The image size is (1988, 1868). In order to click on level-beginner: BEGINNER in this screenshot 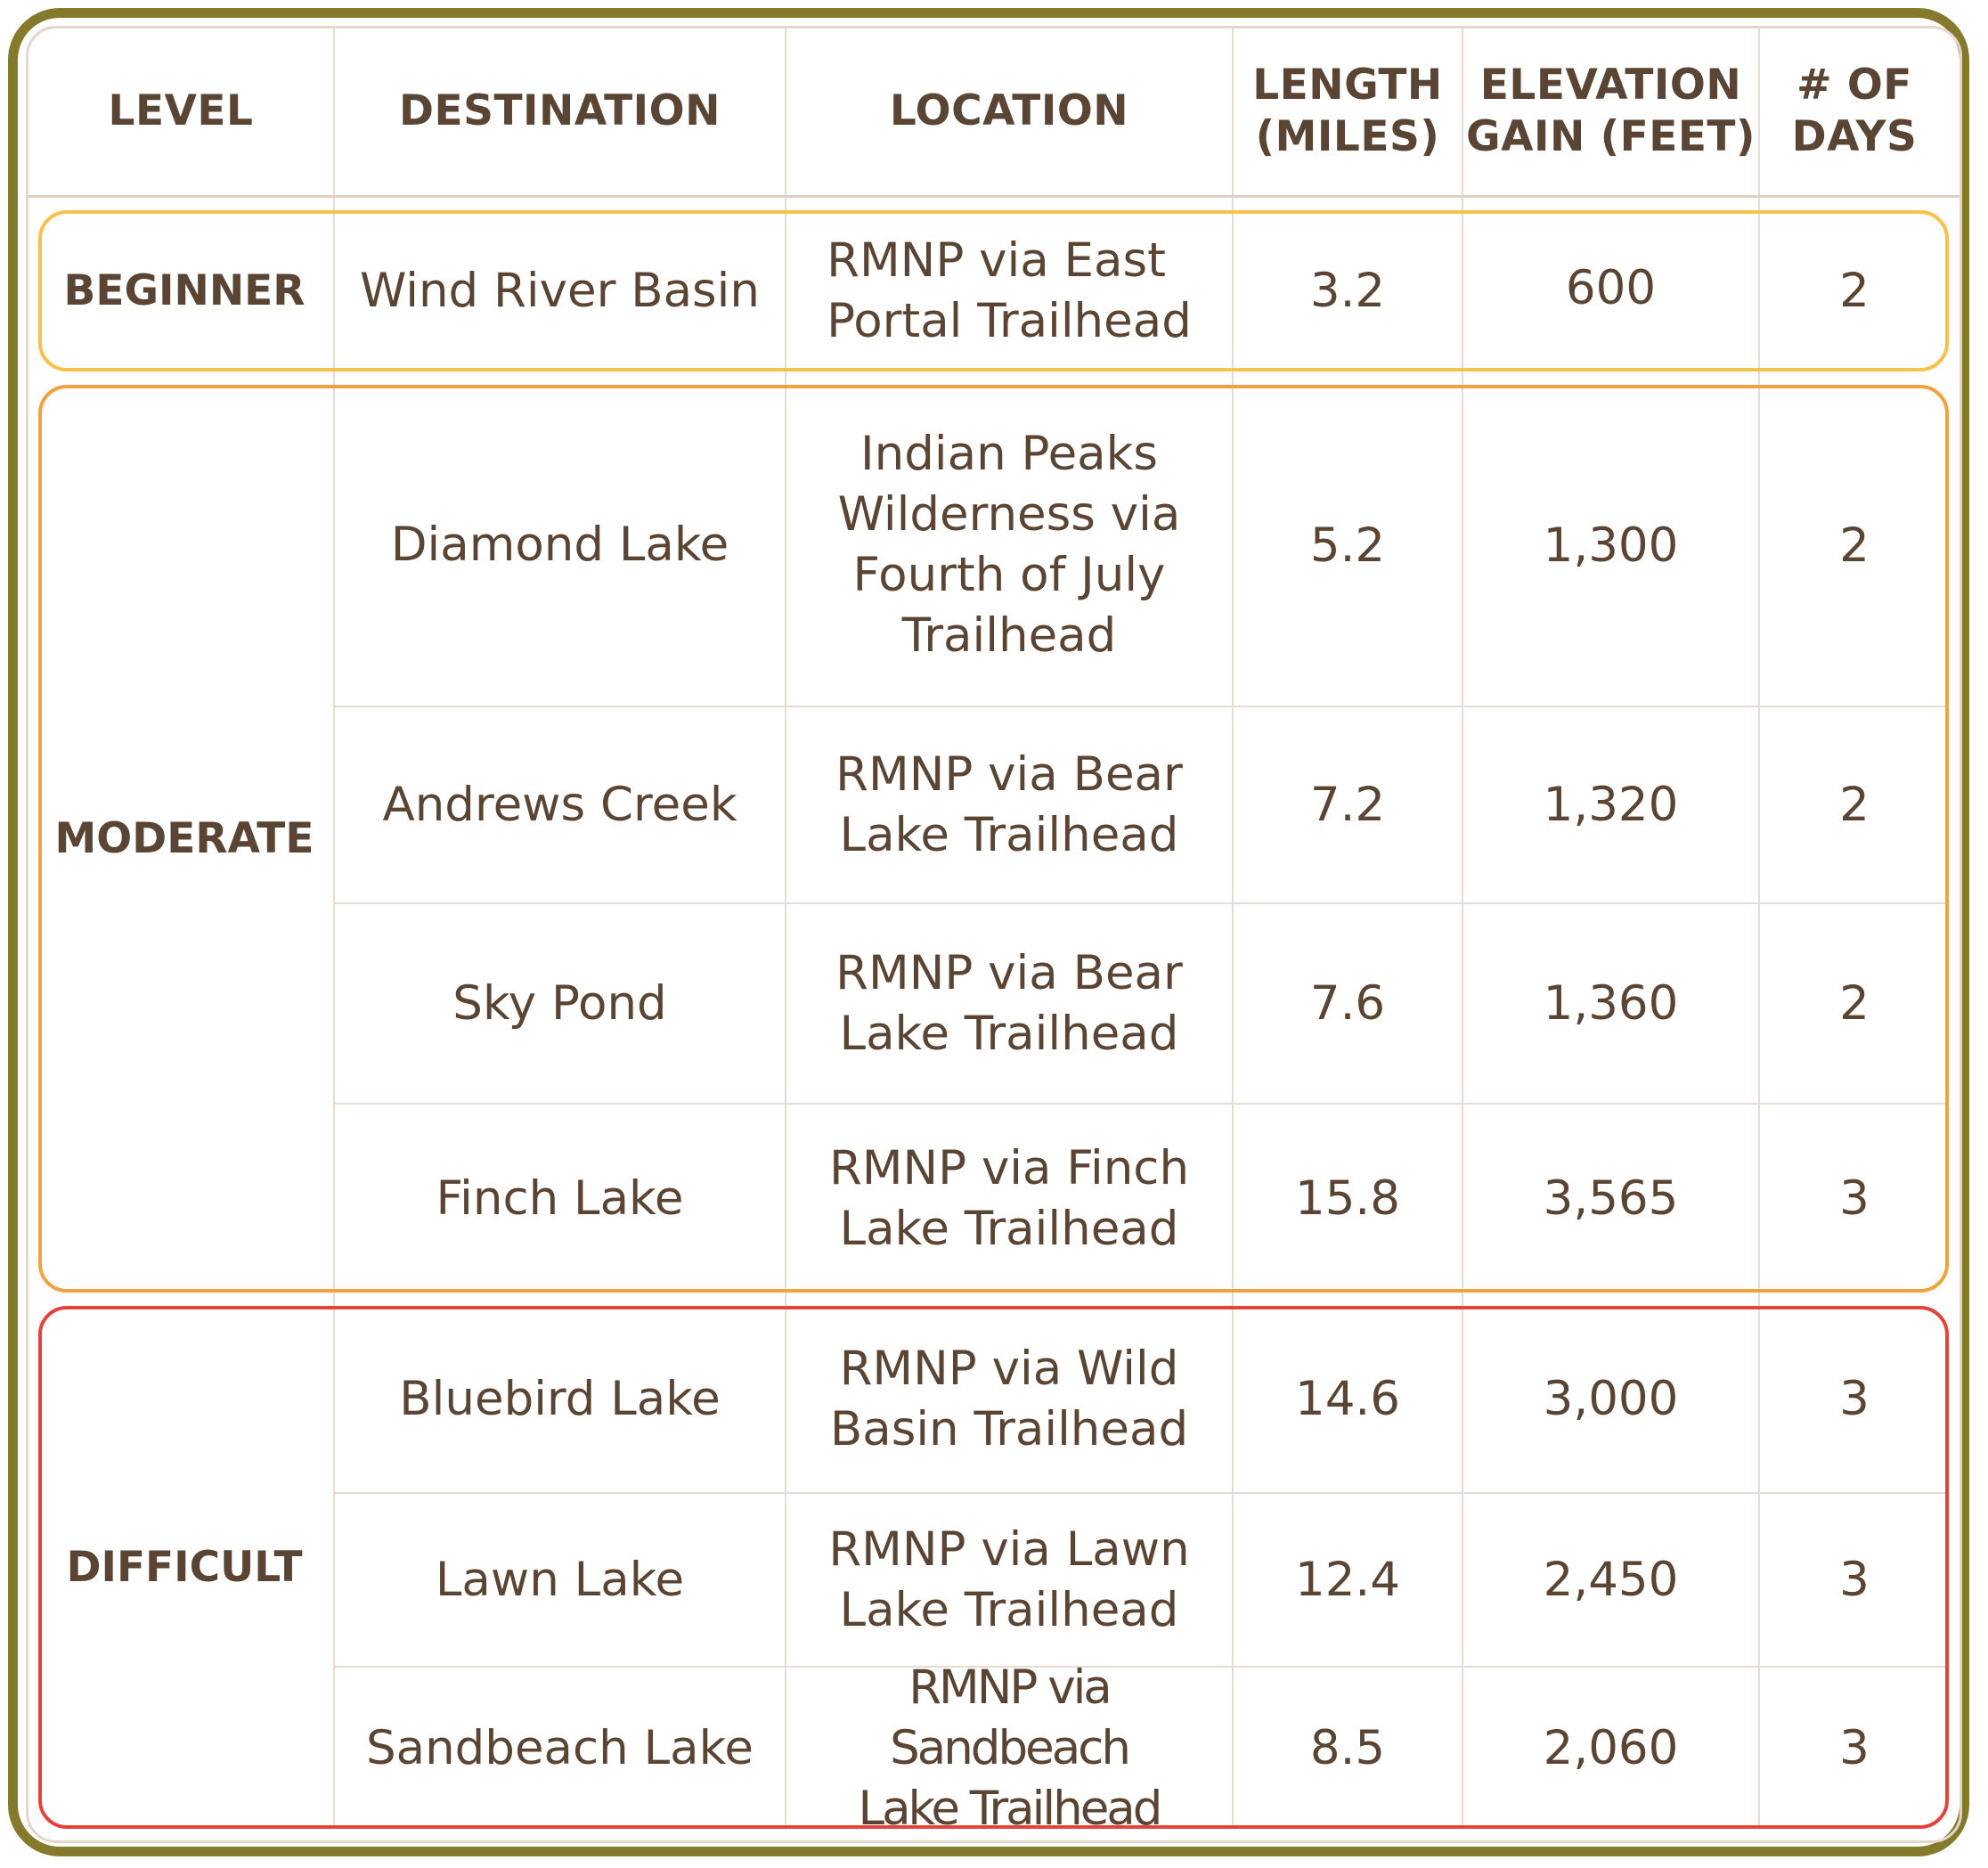, I will do `click(184, 290)`.